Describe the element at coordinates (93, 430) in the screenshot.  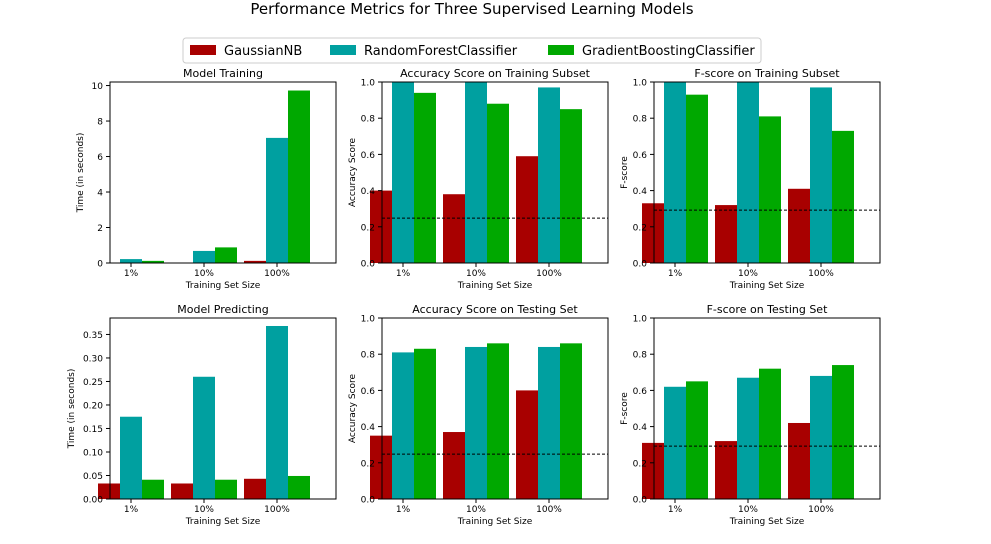
I see `y-tick-label: 0.15` at that location.